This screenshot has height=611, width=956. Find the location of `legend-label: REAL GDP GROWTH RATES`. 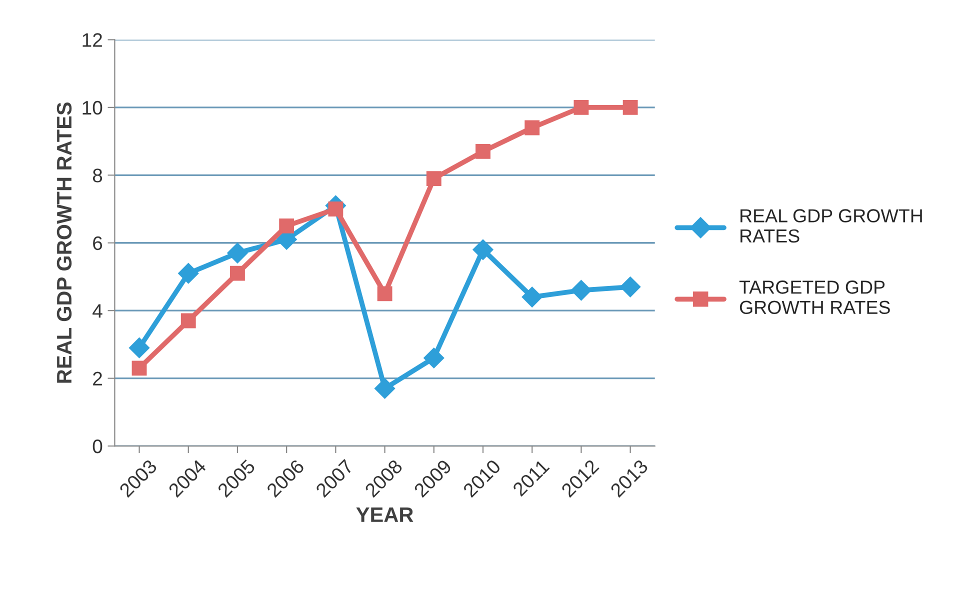

legend-label: REAL GDP GROWTH RATES is located at coordinates (831, 226).